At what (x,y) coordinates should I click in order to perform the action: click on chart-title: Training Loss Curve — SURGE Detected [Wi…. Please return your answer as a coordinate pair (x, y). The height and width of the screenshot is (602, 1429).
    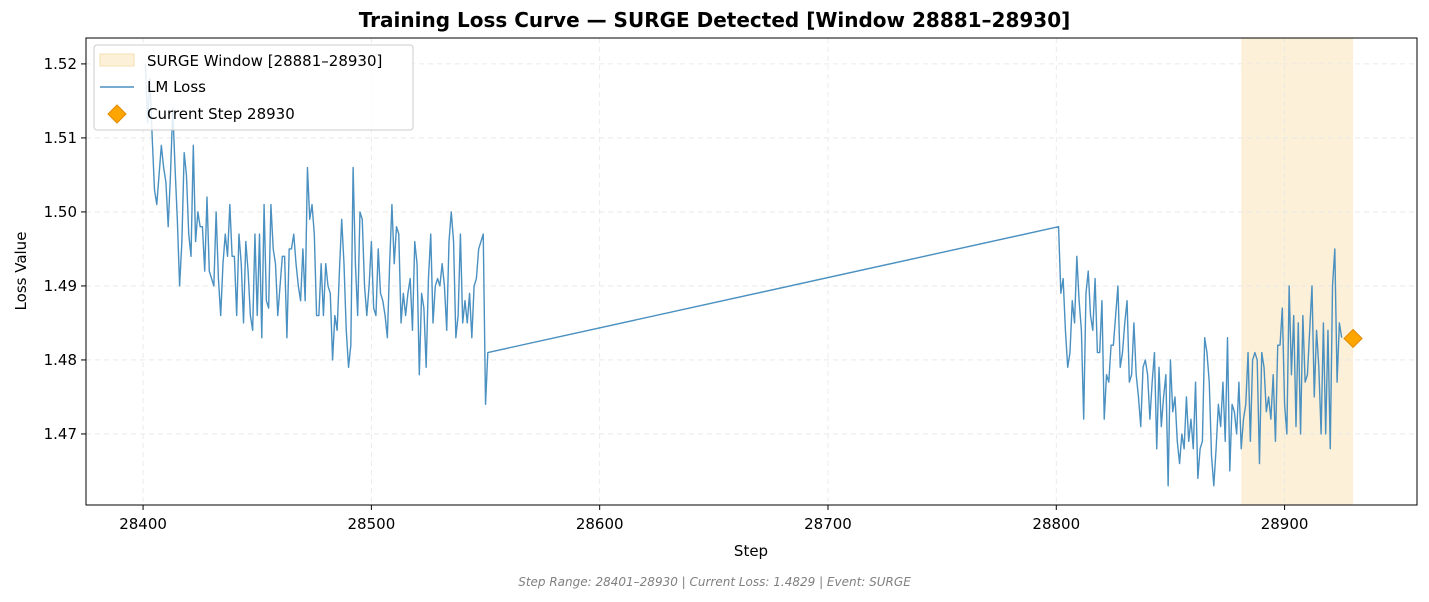
    Looking at the image, I should click on (714, 20).